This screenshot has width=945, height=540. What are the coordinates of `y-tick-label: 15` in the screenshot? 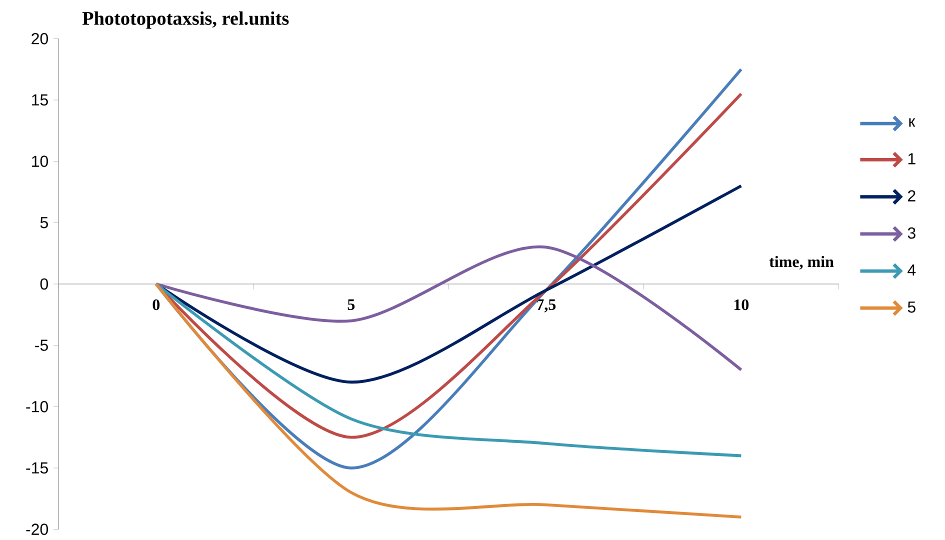 It's located at (40, 100).